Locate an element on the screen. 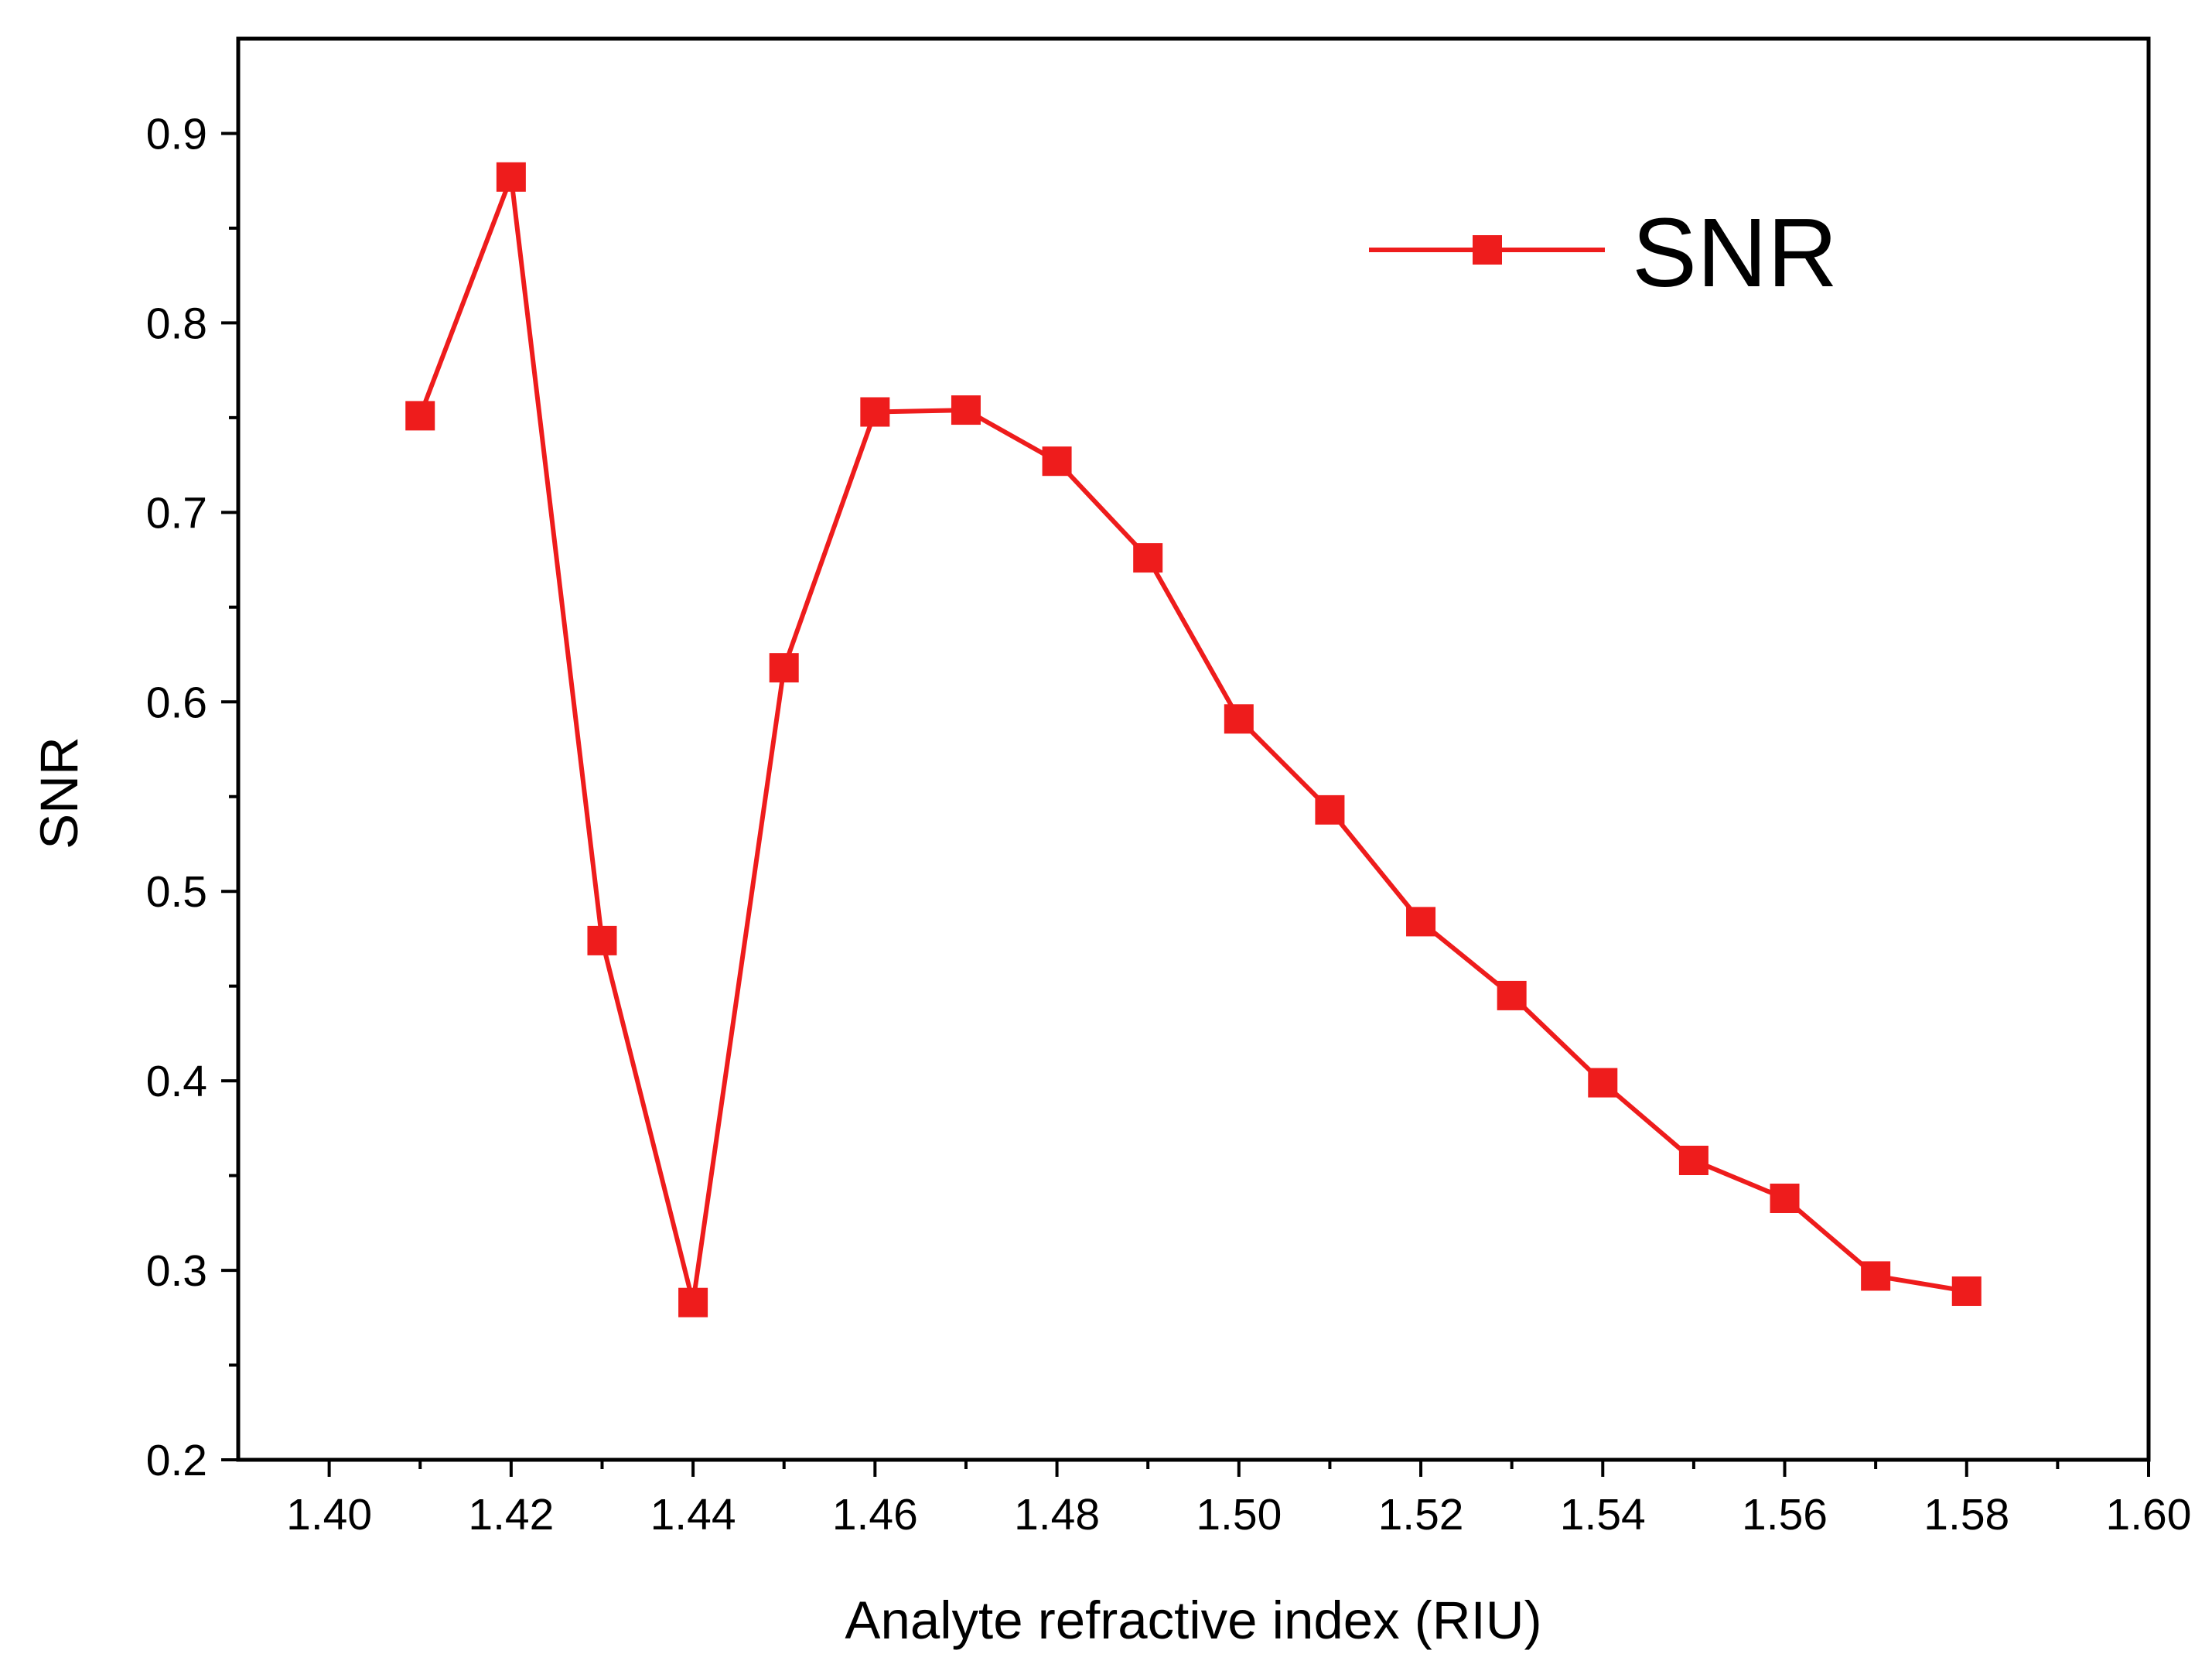 This screenshot has height=1671, width=2212. x-tick-label: 1.44 is located at coordinates (693, 1514).